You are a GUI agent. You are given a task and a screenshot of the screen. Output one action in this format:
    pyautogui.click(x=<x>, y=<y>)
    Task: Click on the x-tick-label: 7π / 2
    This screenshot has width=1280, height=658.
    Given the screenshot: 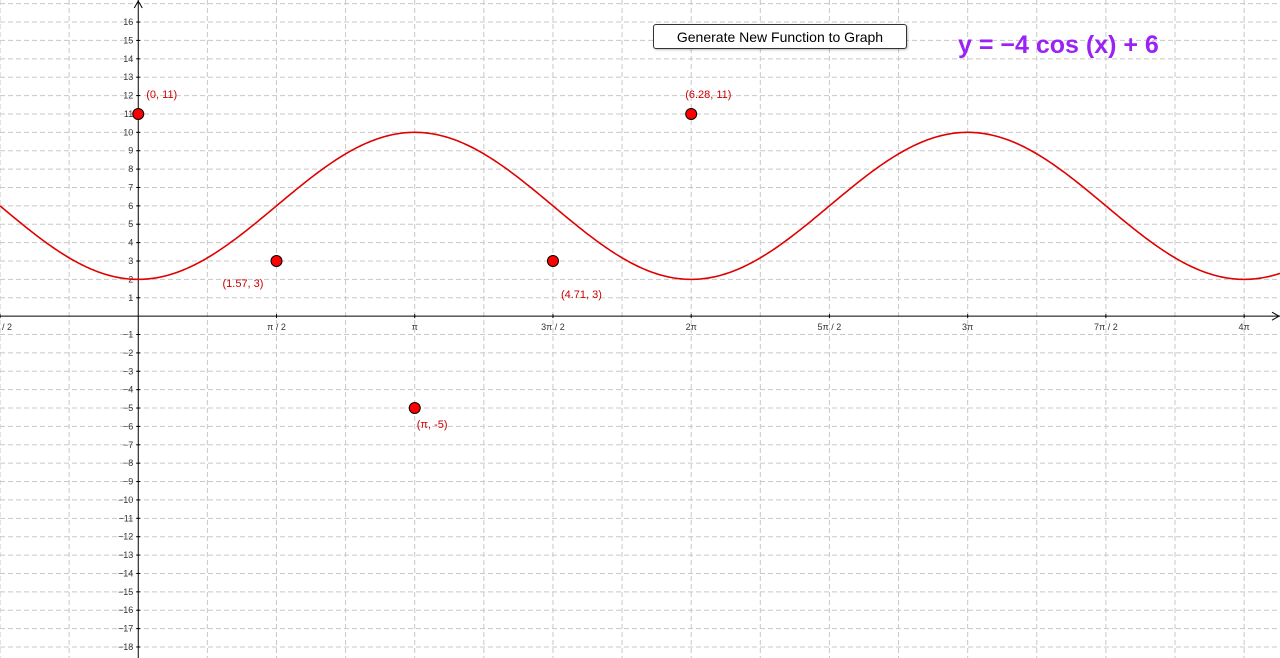 What is the action you would take?
    pyautogui.click(x=1106, y=327)
    